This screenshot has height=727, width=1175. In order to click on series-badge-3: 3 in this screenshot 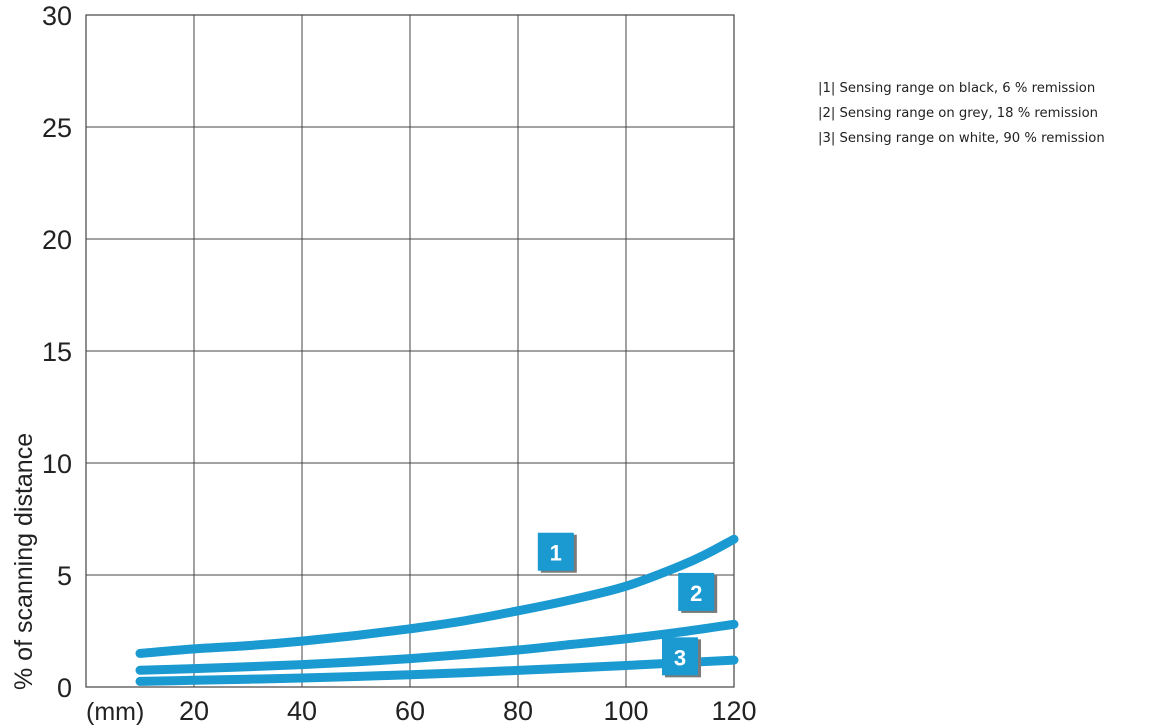, I will do `click(681, 657)`.